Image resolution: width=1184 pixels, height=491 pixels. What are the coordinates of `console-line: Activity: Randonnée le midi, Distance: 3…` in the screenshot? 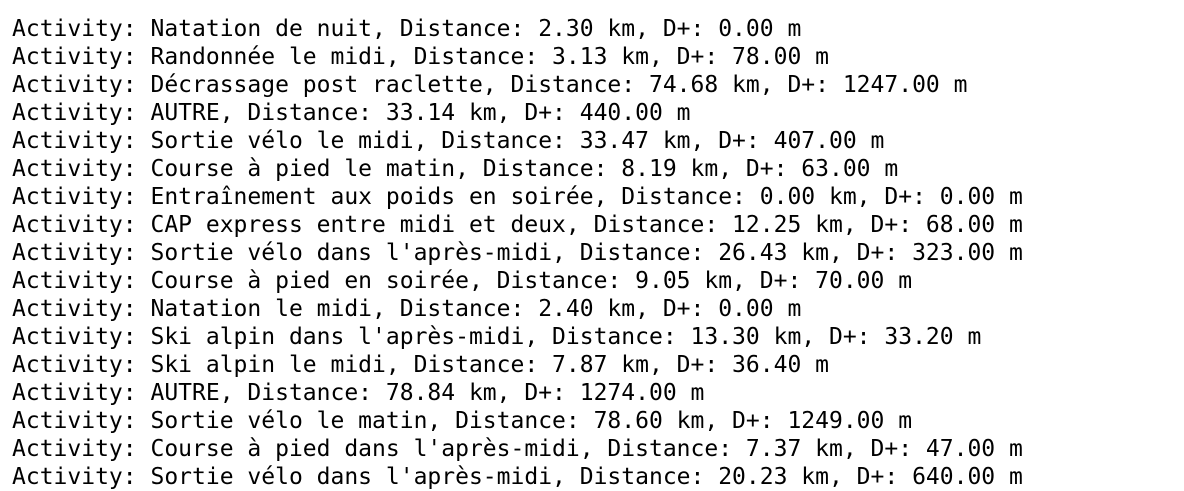 It's located at (420, 57).